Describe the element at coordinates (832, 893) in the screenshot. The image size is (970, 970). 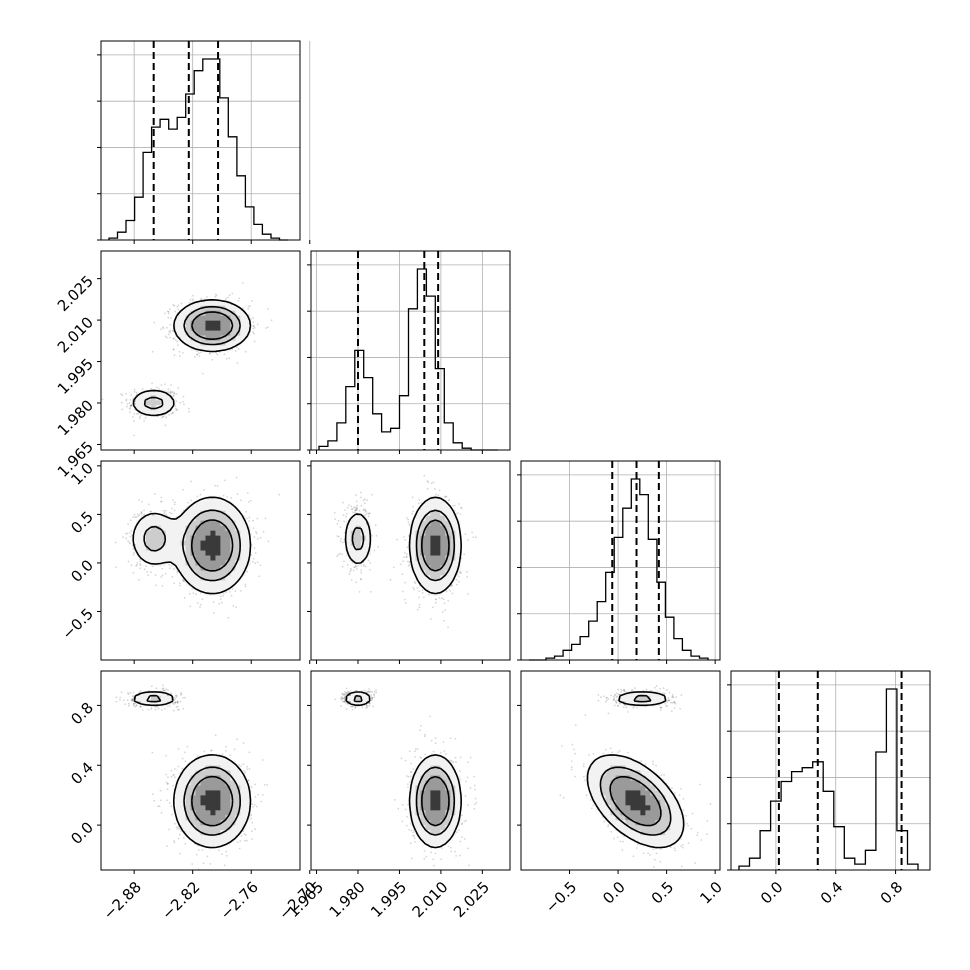
I see `x-tick-label: 0.4` at that location.